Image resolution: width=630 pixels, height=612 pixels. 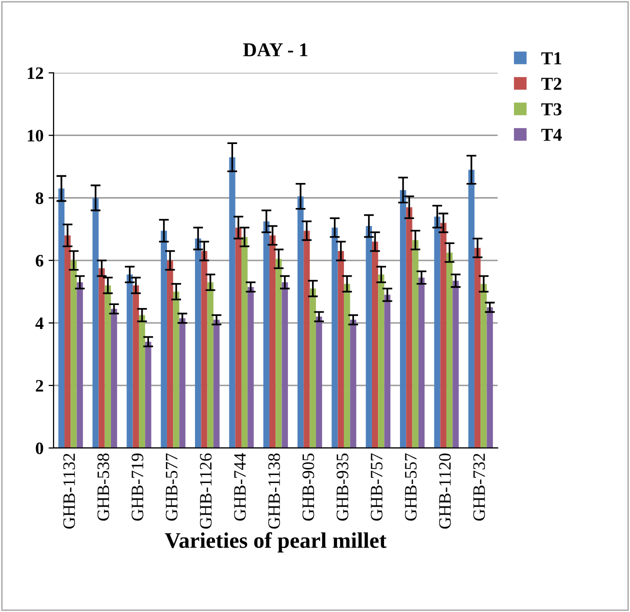 What do you see at coordinates (240, 487) in the screenshot?
I see `x-tick-label: GHB-744` at bounding box center [240, 487].